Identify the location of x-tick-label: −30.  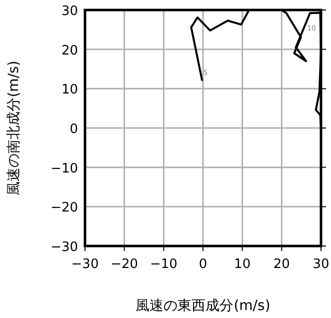
(85, 264).